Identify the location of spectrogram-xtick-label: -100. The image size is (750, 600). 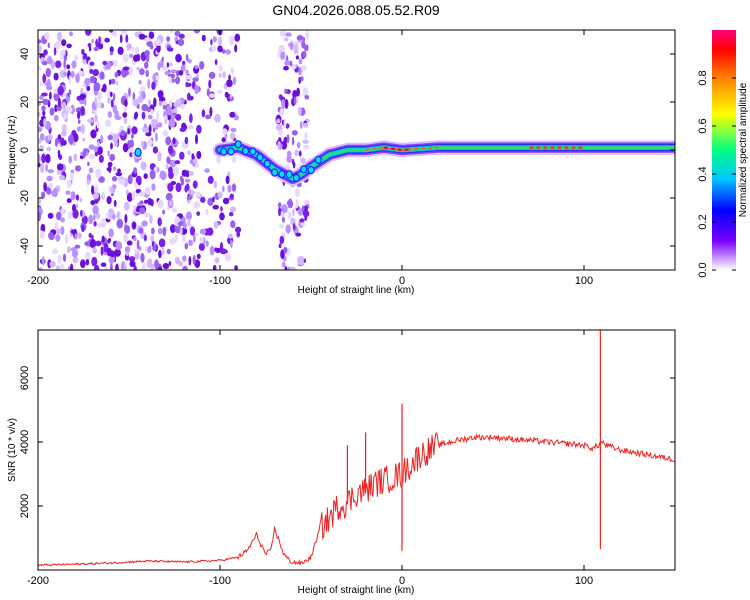
(220, 281).